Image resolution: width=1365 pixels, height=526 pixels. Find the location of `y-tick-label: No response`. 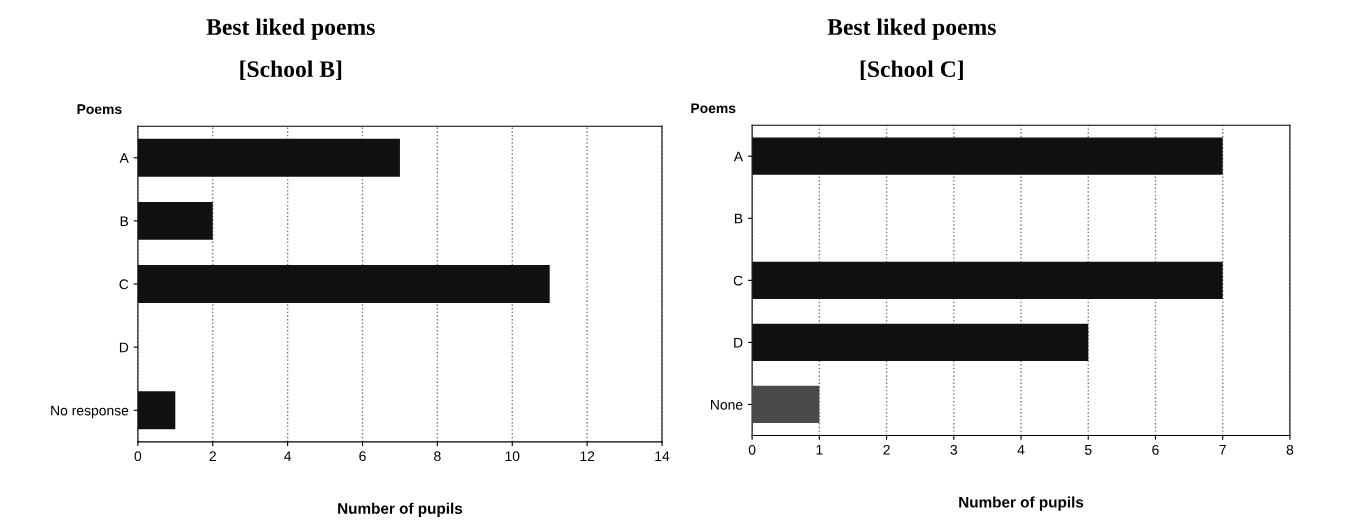

y-tick-label: No response is located at coordinates (90, 412).